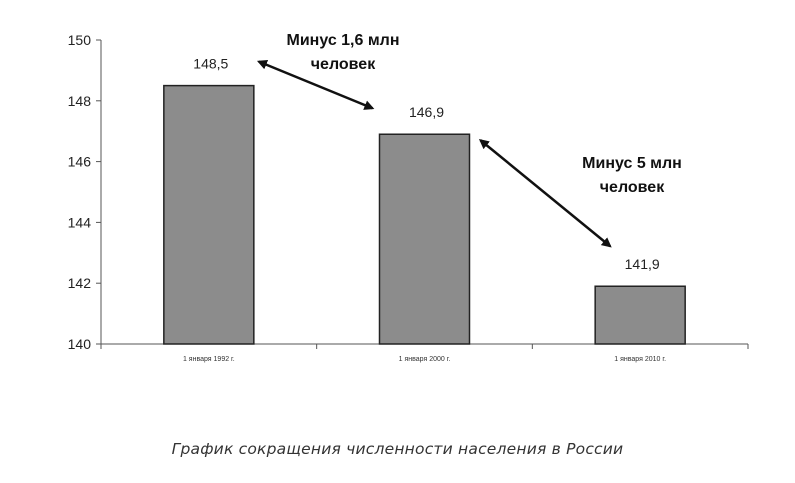  What do you see at coordinates (640, 359) in the screenshot?
I see `x-tick-label: 1 января 2010 г.` at bounding box center [640, 359].